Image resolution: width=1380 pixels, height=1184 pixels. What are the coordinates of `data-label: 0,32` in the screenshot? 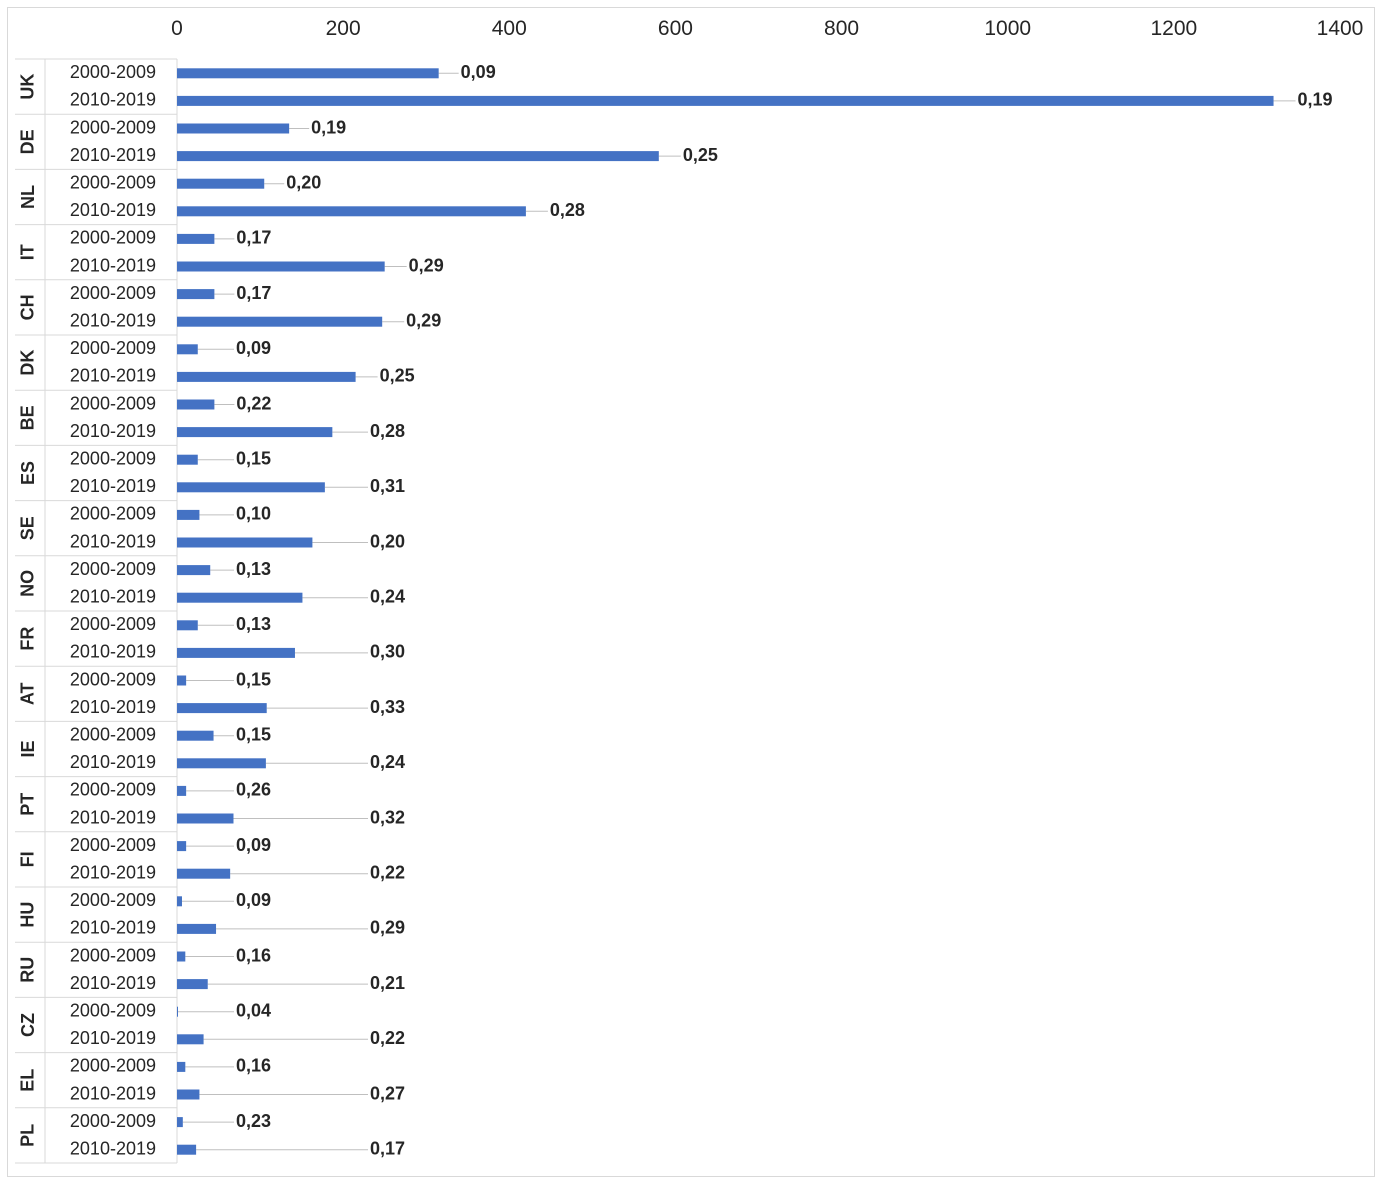 It's located at (387, 817).